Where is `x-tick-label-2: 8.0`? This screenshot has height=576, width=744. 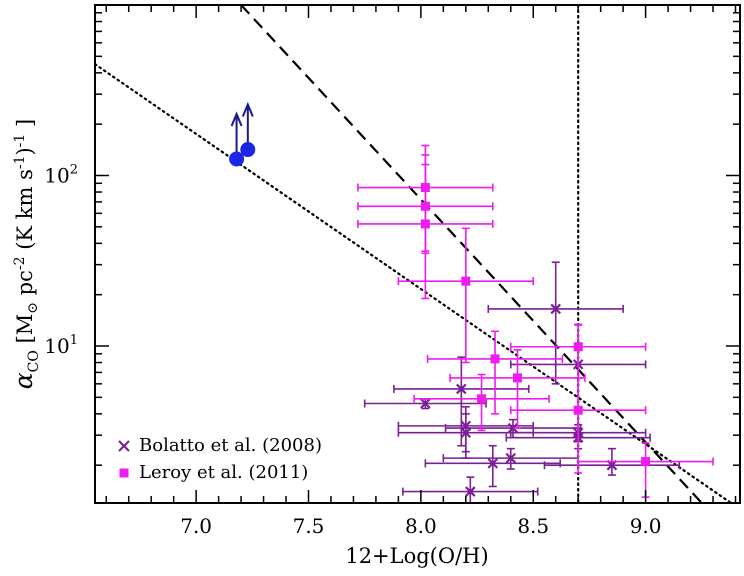
x-tick-label-2: 8.0 is located at coordinates (421, 526).